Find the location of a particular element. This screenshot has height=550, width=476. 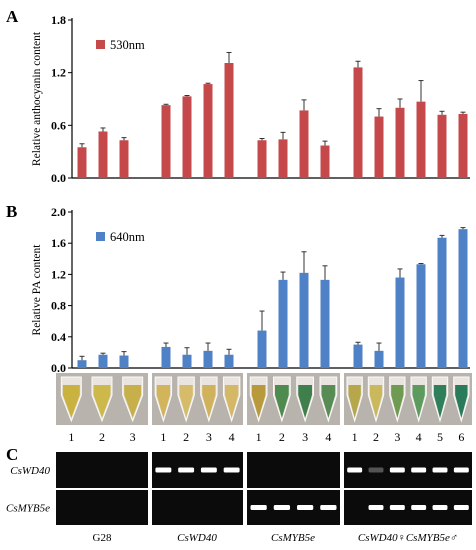

group-label: G28 is located at coordinates (102, 538).